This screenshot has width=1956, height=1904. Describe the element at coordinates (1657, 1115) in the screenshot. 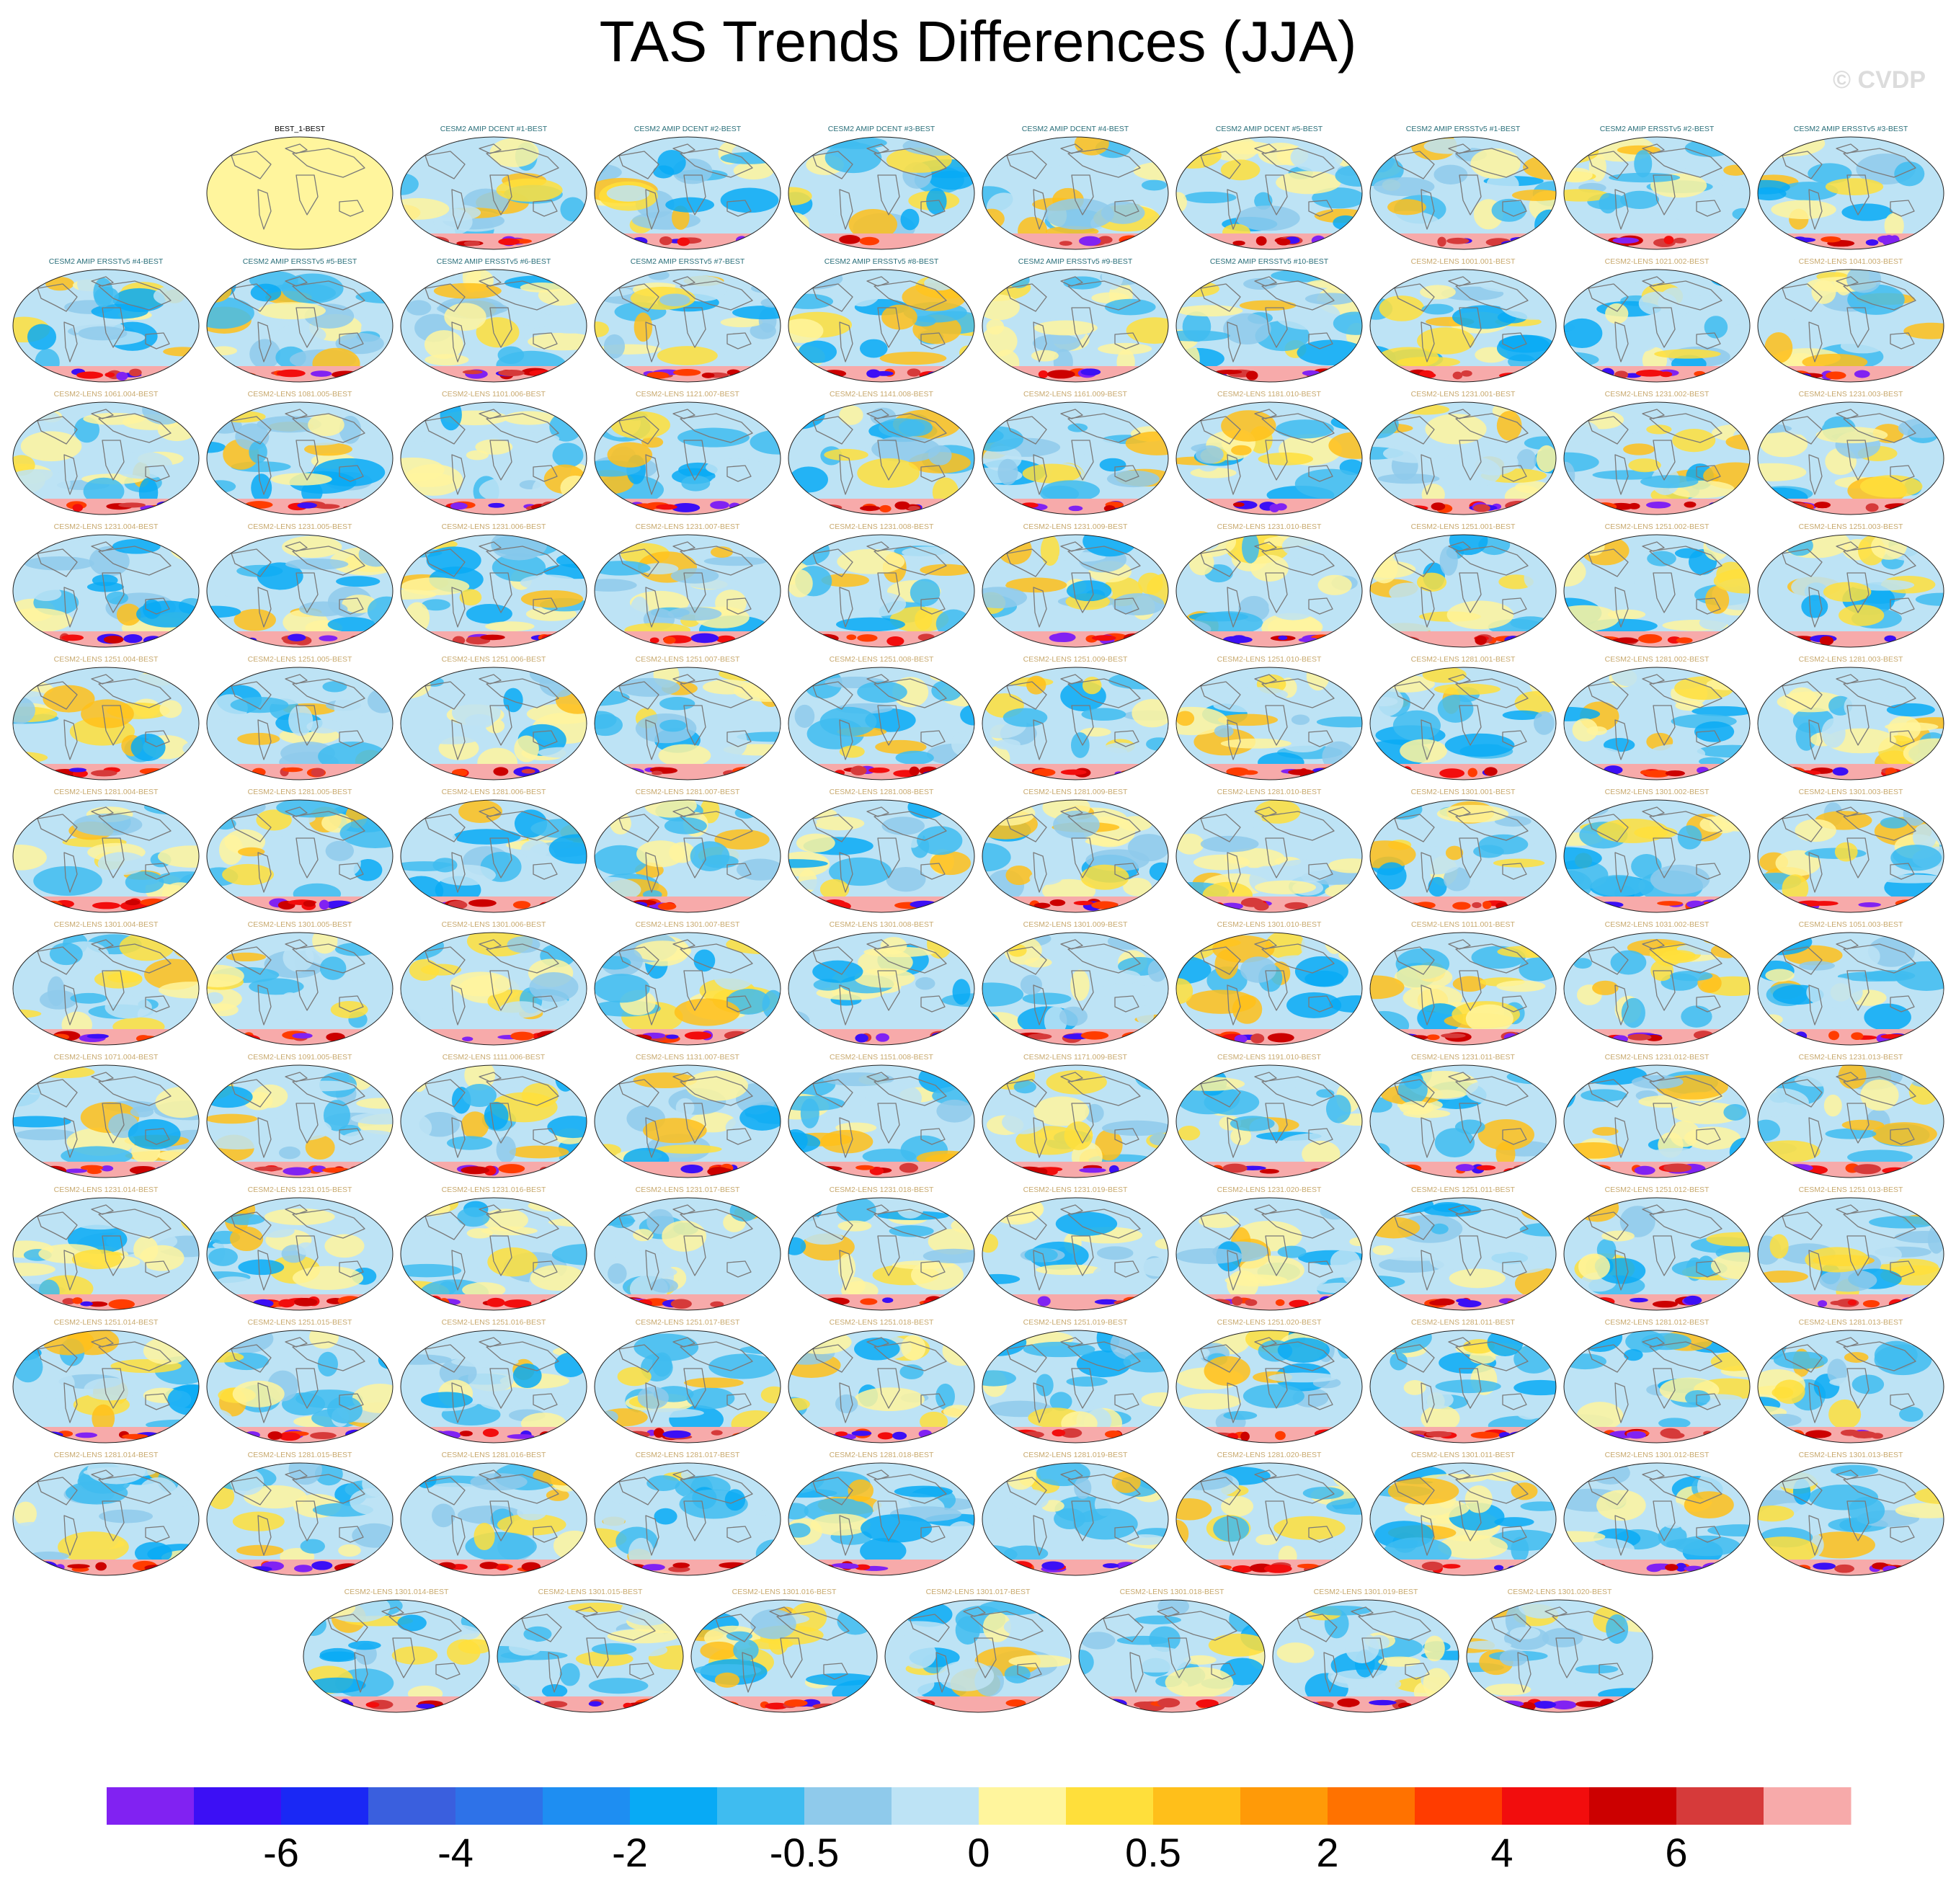

I see `map-panel: CESM2-LENS 1231.012-BEST` at that location.